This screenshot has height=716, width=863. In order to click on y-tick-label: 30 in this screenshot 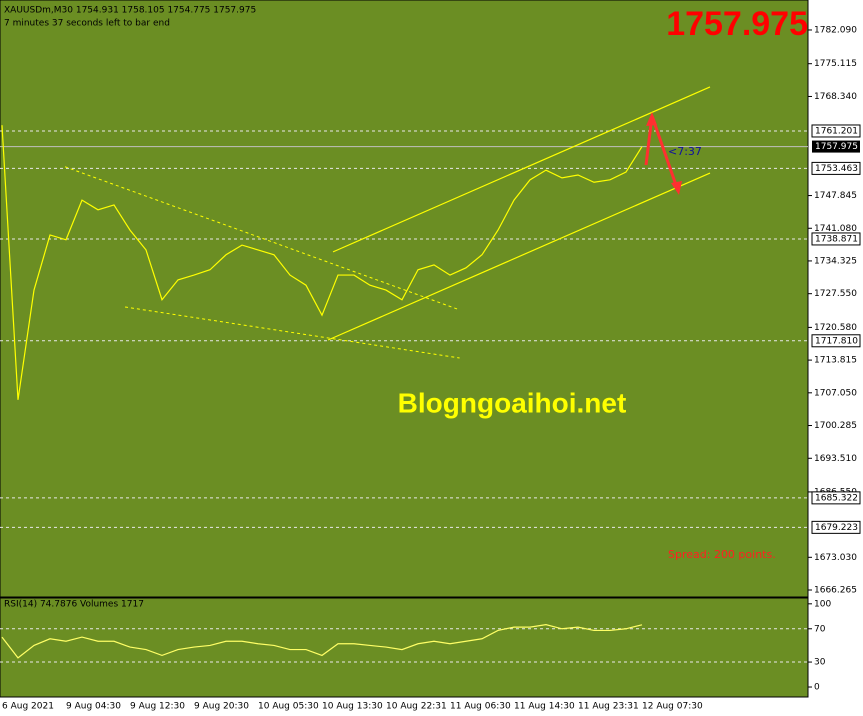, I will do `click(820, 663)`.